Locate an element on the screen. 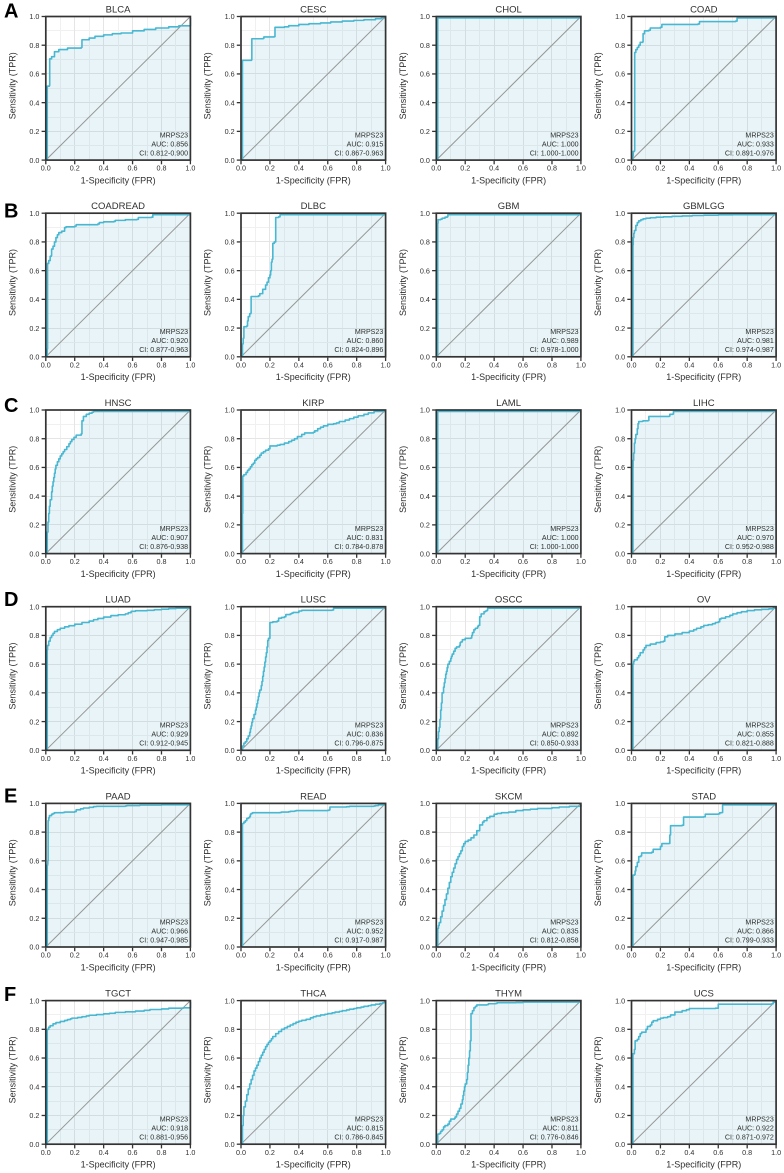  svg-text: AUC: 0.922 is located at coordinates (755, 1129).